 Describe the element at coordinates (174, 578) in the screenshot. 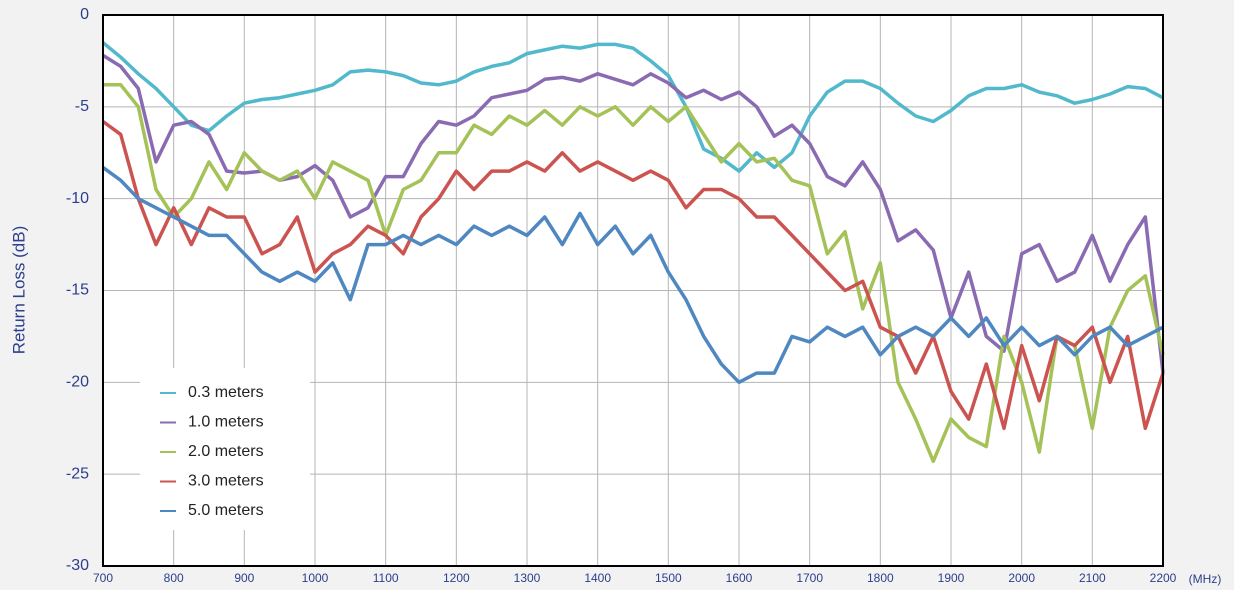

I see `x-tick-label: 800` at that location.